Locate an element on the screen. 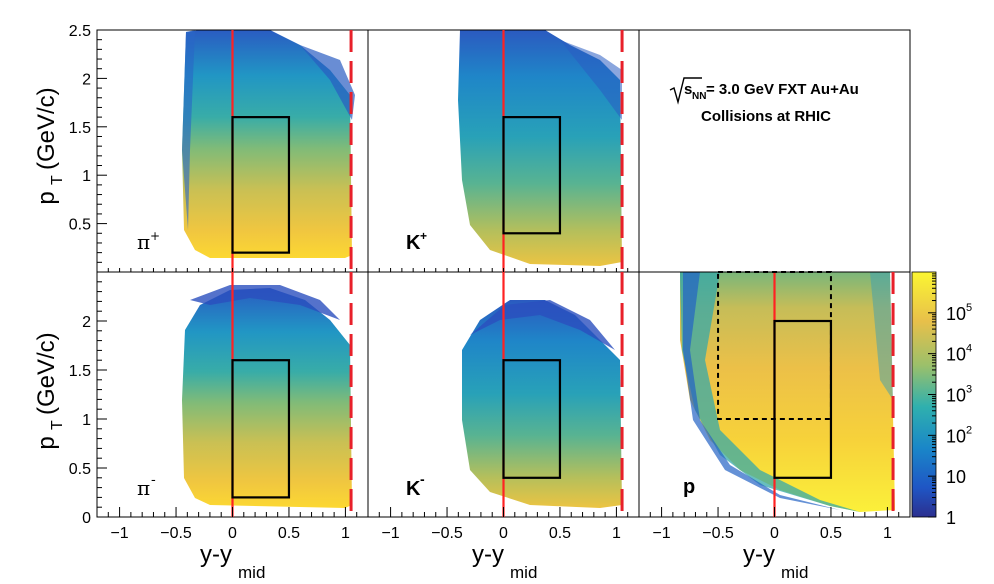 This screenshot has width=994, height=584. density-proton is located at coordinates (787, 392).